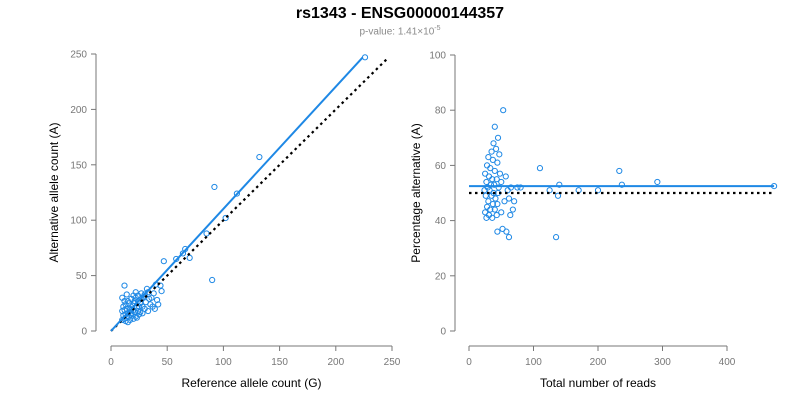 The width and height of the screenshot is (800, 400). What do you see at coordinates (441, 221) in the screenshot?
I see `y-tick-label: 40` at bounding box center [441, 221].